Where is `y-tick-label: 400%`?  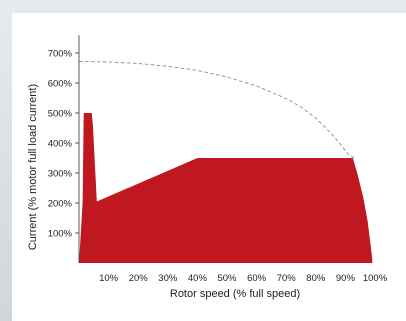
y-tick-label: 400% is located at coordinates (60, 144).